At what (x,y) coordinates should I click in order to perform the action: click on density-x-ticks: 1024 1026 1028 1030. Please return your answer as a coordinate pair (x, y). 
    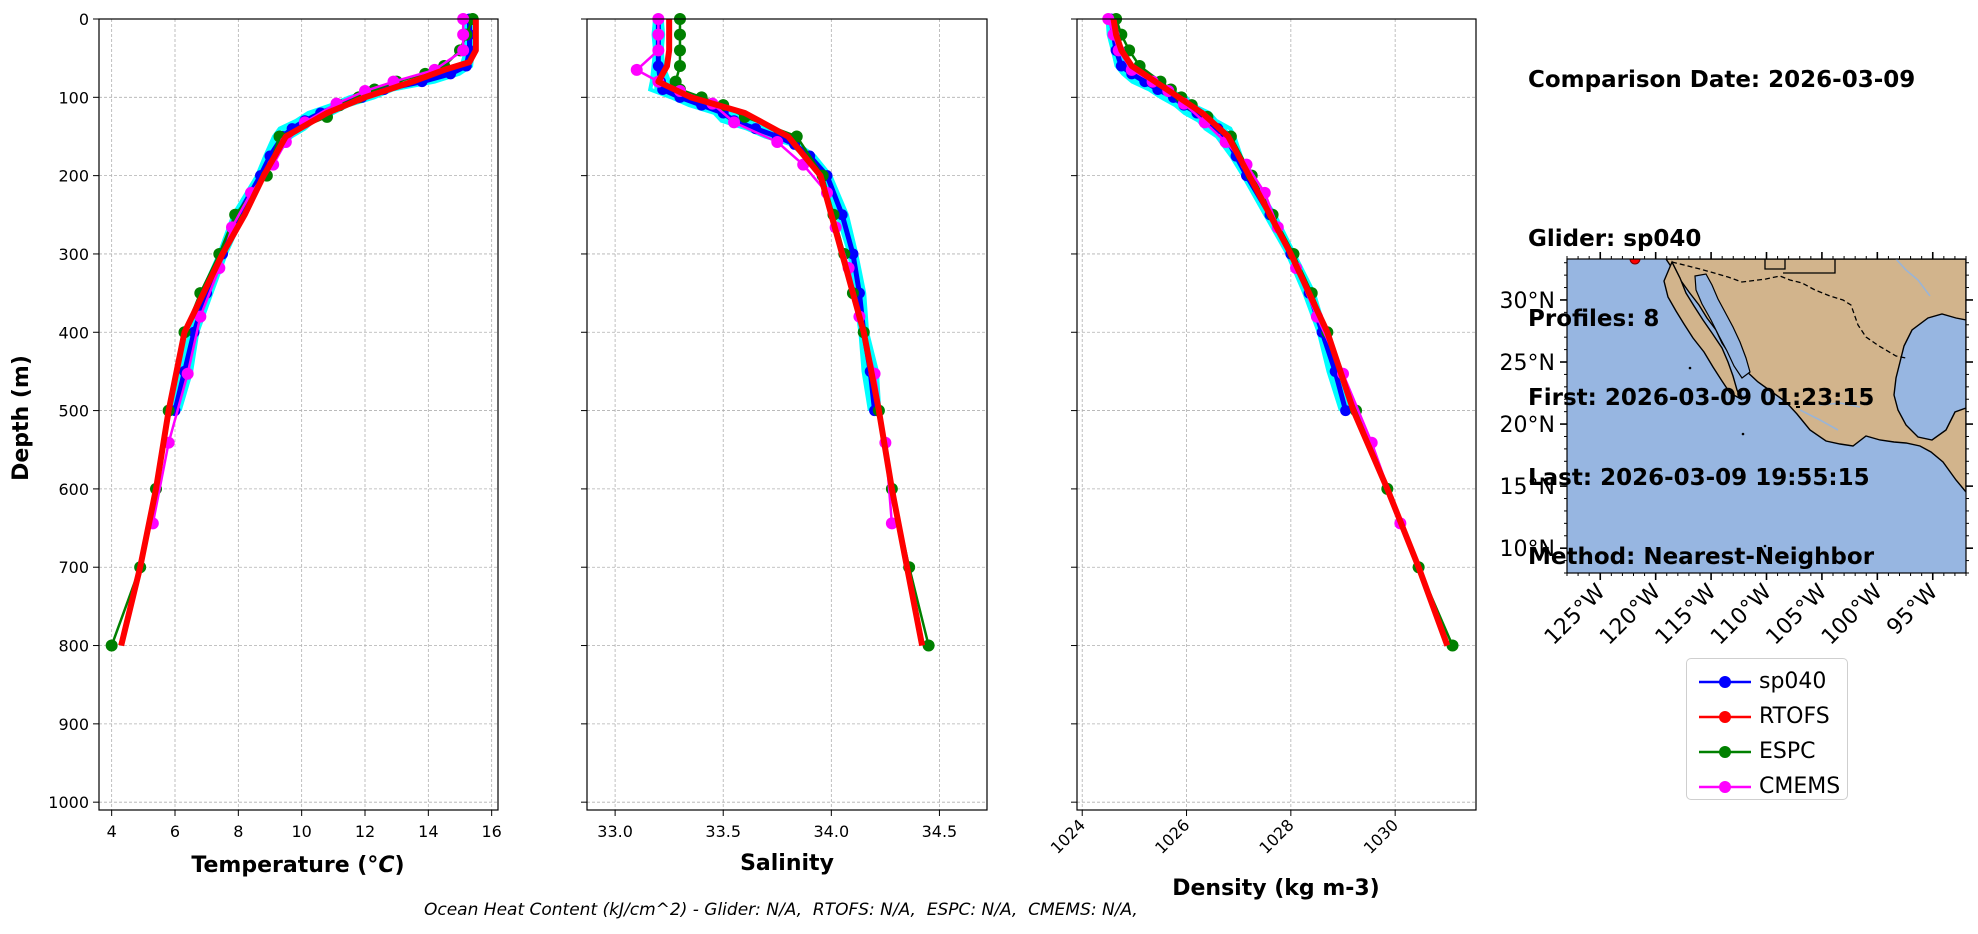
    Looking at the image, I should click on (1224, 834).